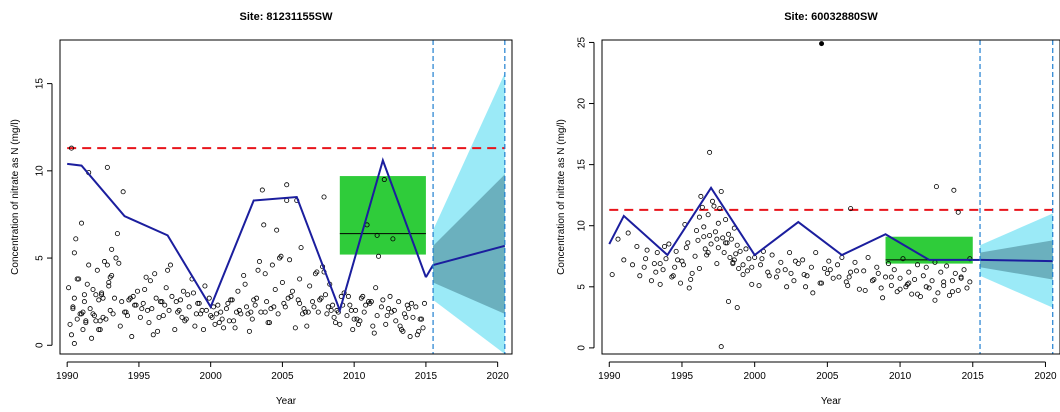 The image size is (1060, 412). What do you see at coordinates (429, 271) in the screenshot?
I see `forecast-connector` at bounding box center [429, 271].